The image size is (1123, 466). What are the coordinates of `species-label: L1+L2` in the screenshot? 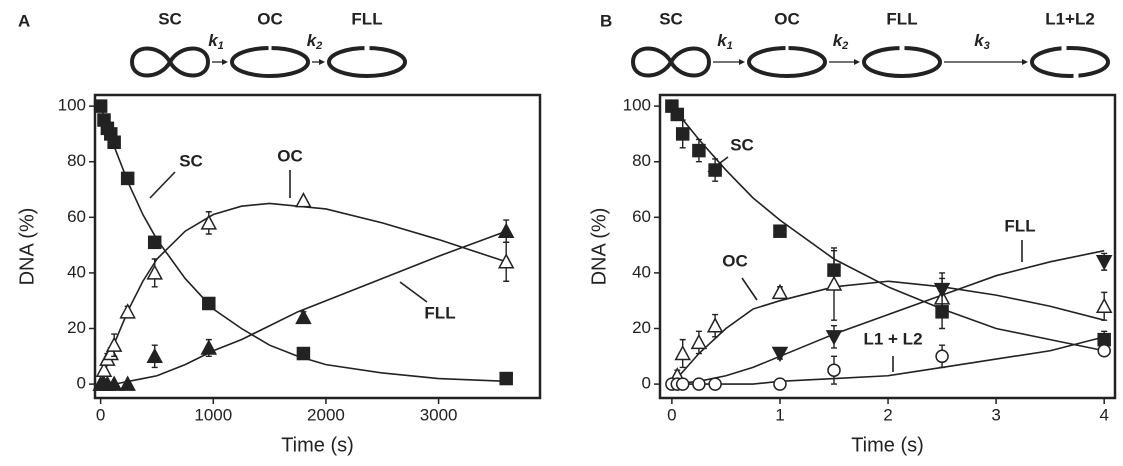 It's located at (1070, 18).